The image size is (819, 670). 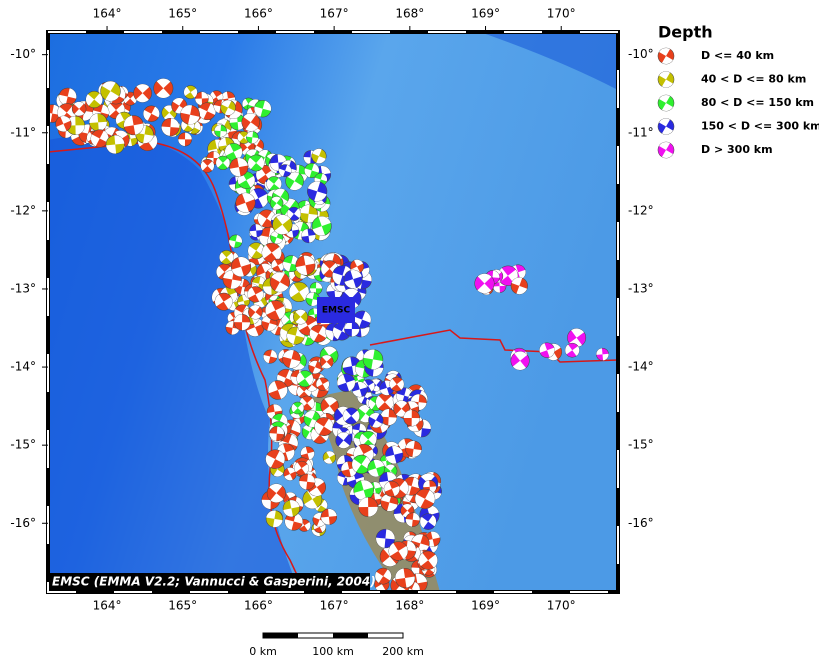 I want to click on x-tick-label: 165°, so click(x=182, y=606).